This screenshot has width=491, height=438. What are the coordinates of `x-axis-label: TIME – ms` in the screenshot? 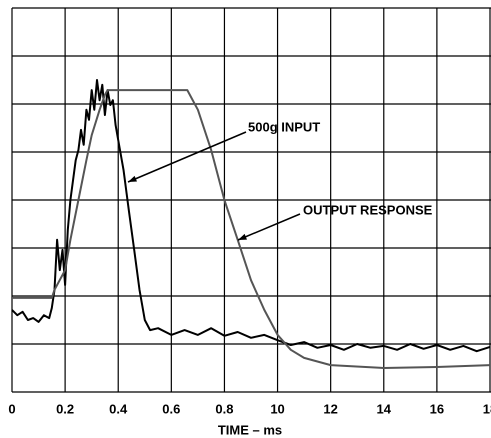 It's located at (250, 429).